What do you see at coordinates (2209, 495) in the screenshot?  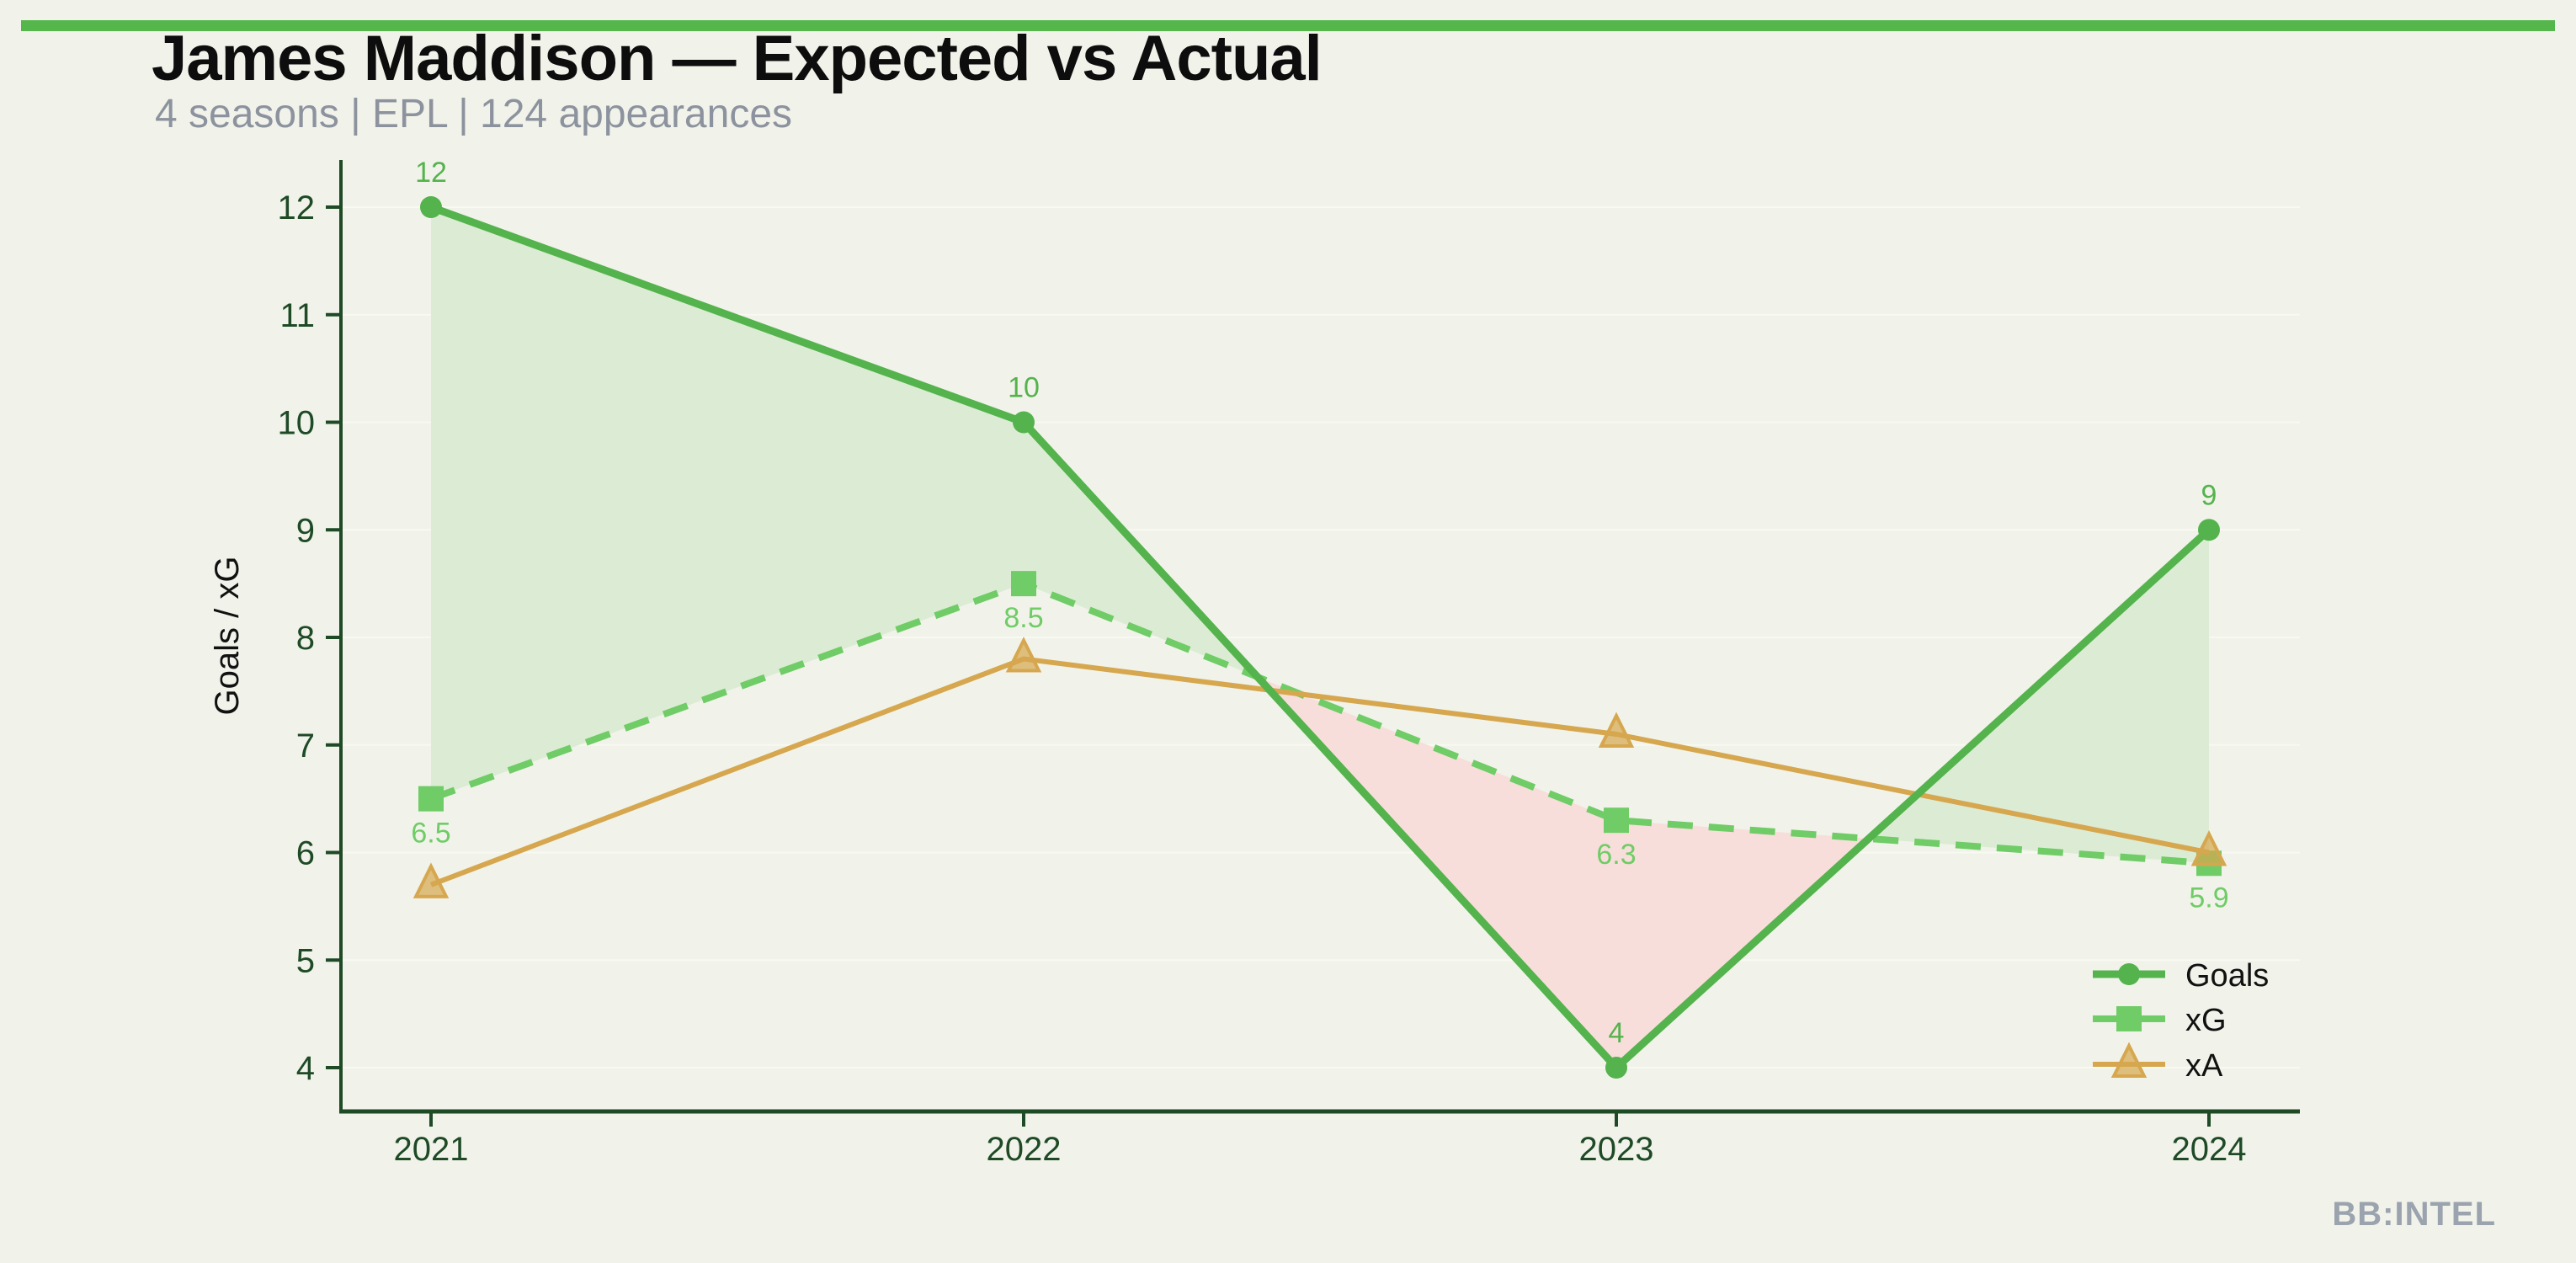 I see `value-label-goals-2024: 9` at bounding box center [2209, 495].